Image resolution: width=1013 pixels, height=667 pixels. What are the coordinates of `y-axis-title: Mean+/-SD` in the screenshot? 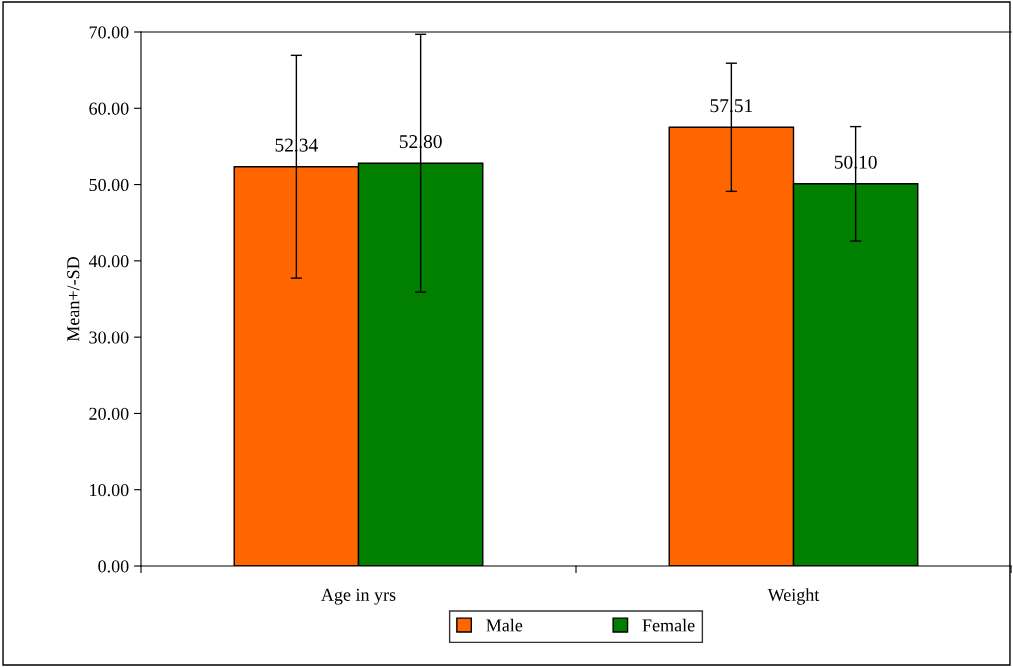 It's located at (73, 299).